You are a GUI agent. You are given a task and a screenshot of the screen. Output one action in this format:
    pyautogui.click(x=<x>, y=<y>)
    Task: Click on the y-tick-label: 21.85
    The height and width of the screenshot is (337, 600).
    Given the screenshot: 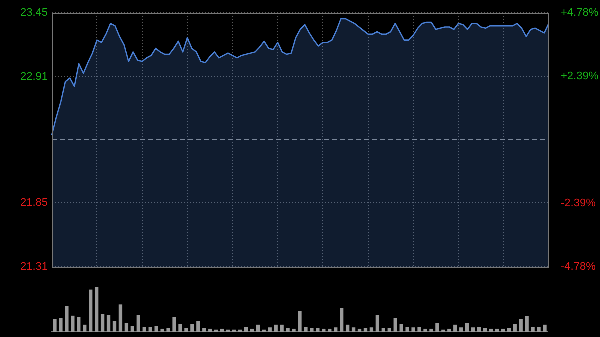 What is the action you would take?
    pyautogui.click(x=34, y=202)
    